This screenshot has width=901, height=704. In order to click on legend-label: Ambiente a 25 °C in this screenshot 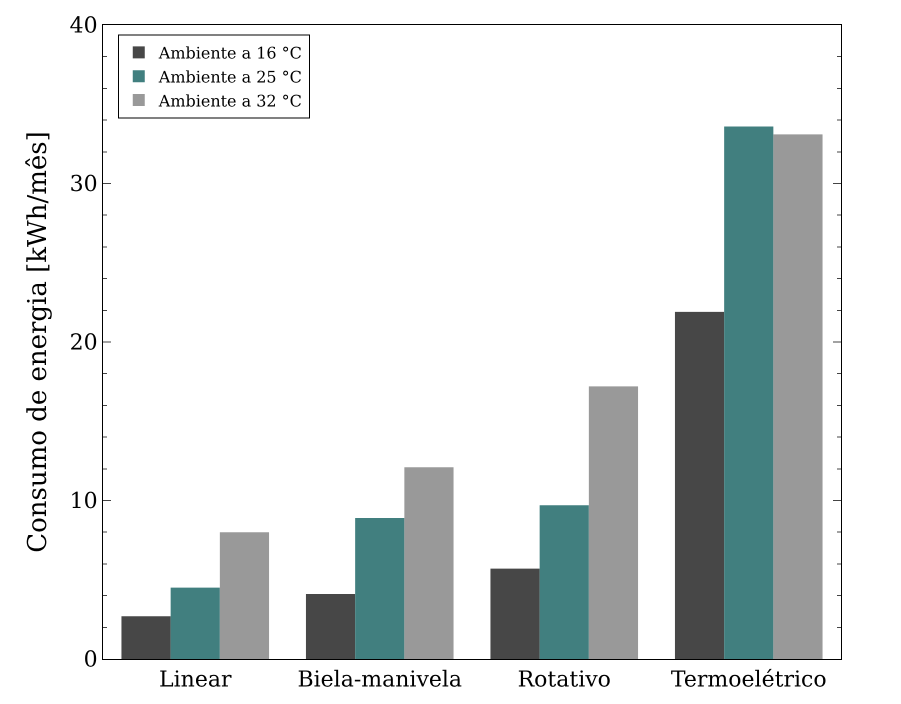, I will do `click(230, 76)`.